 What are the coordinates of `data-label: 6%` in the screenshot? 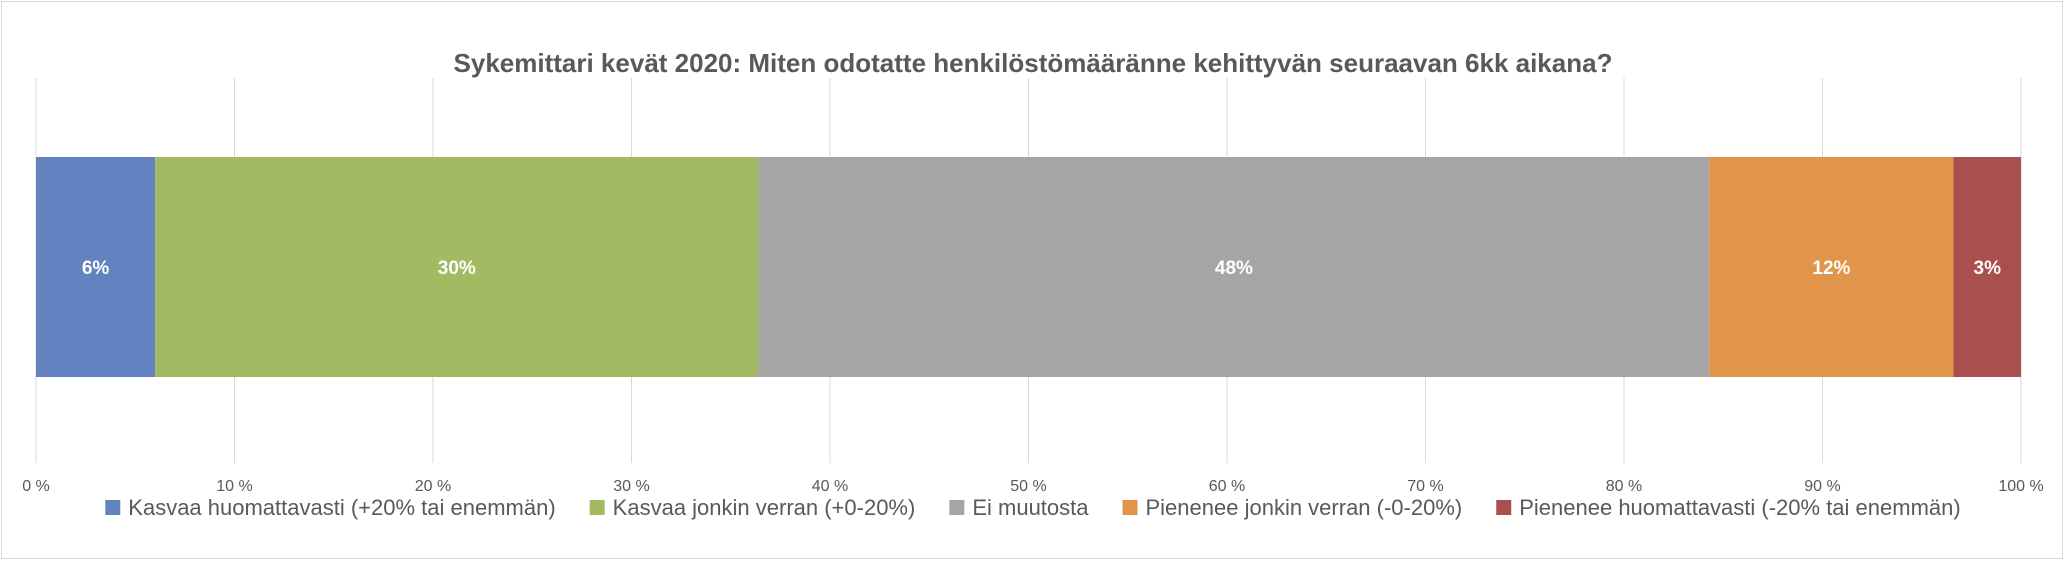 It's located at (96, 268).